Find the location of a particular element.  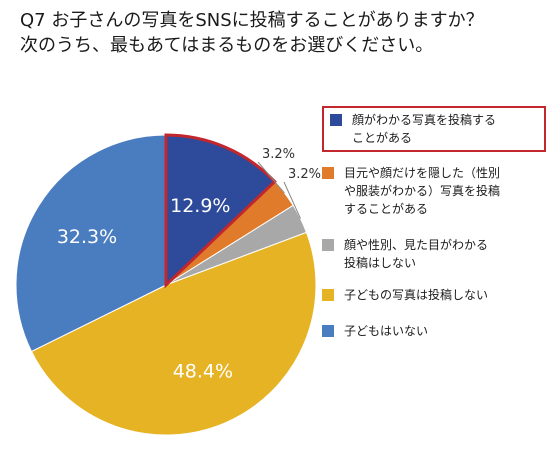

chart-title-line-2: 次のうち、最もあてはまるものをお選びください。 is located at coordinates (227, 45).